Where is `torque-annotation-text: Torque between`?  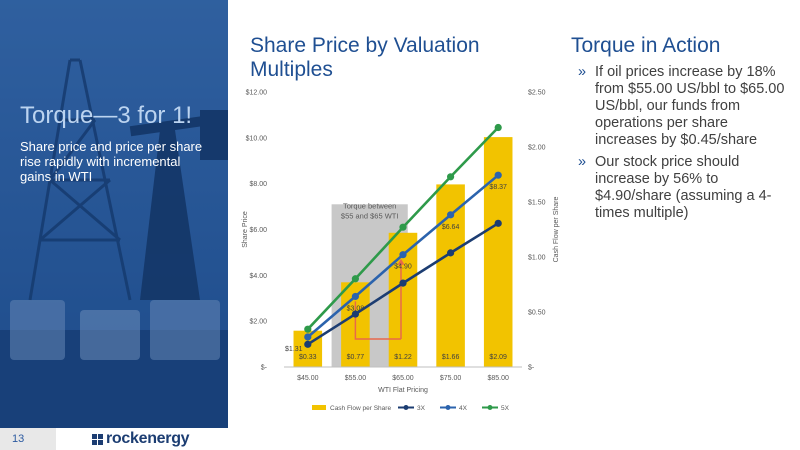
torque-annotation-text: Torque between is located at coordinates (369, 205).